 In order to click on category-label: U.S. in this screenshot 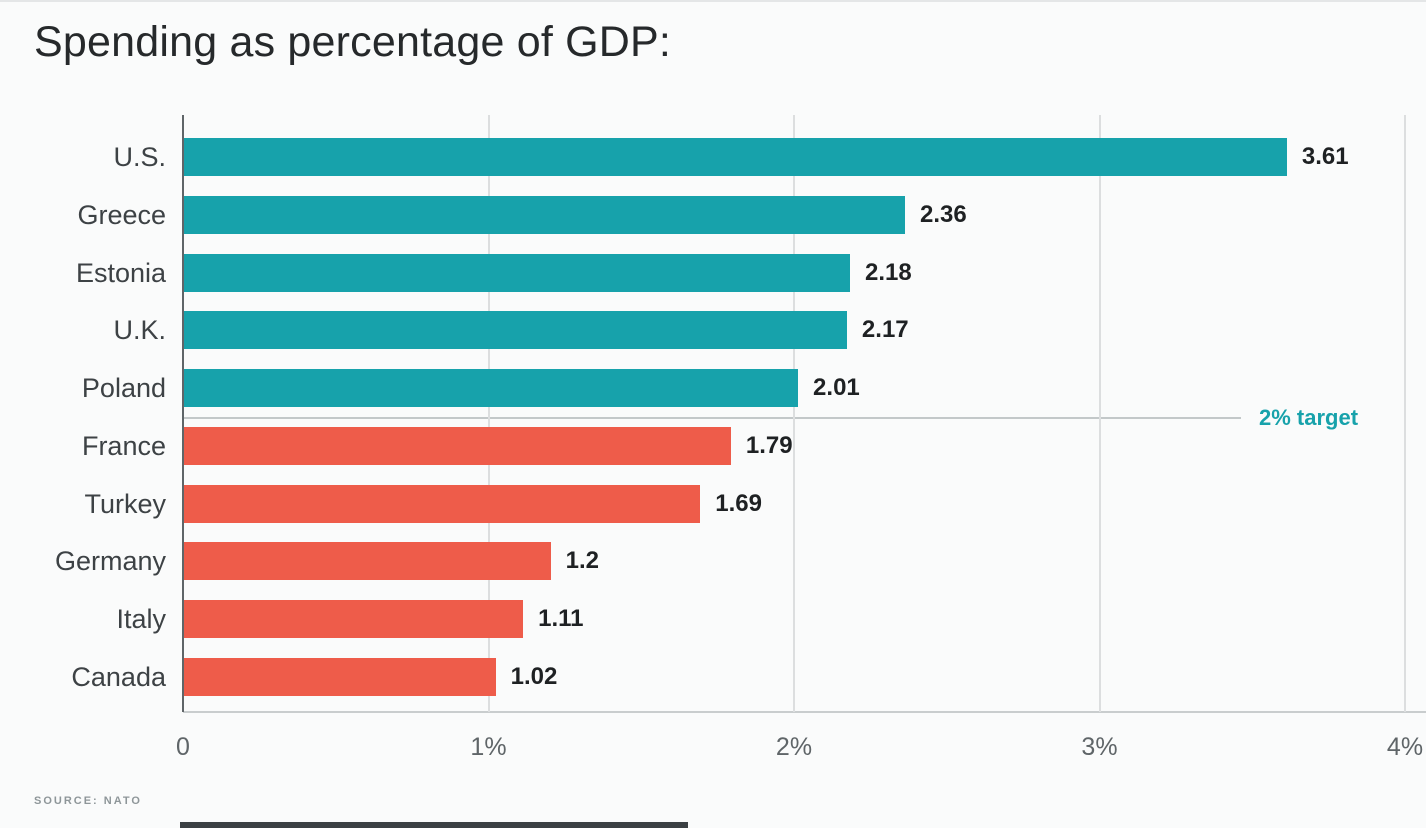, I will do `click(139, 157)`.